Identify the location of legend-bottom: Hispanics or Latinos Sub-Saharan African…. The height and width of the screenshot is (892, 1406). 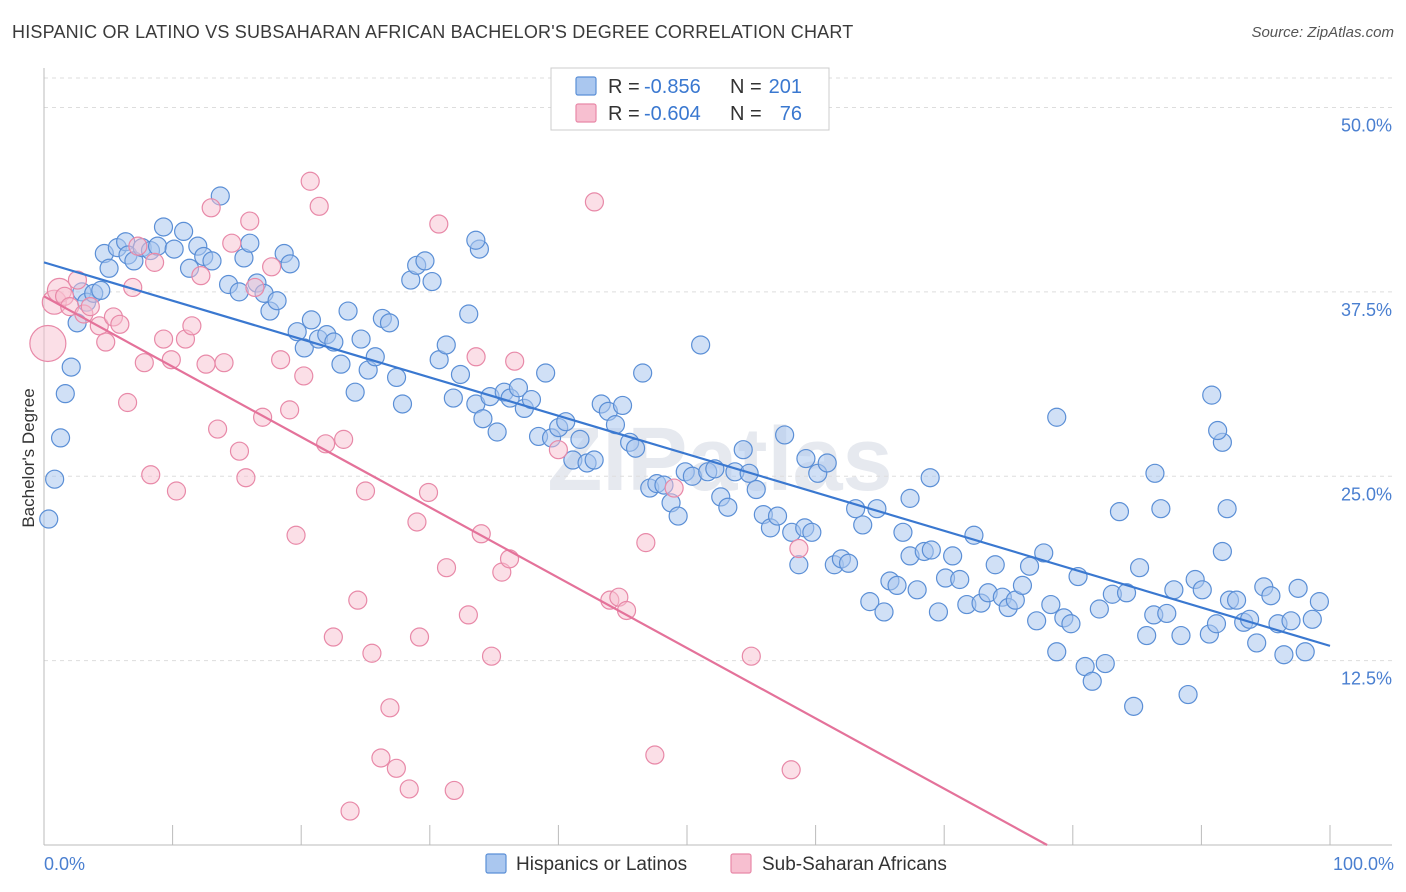
(716, 864).